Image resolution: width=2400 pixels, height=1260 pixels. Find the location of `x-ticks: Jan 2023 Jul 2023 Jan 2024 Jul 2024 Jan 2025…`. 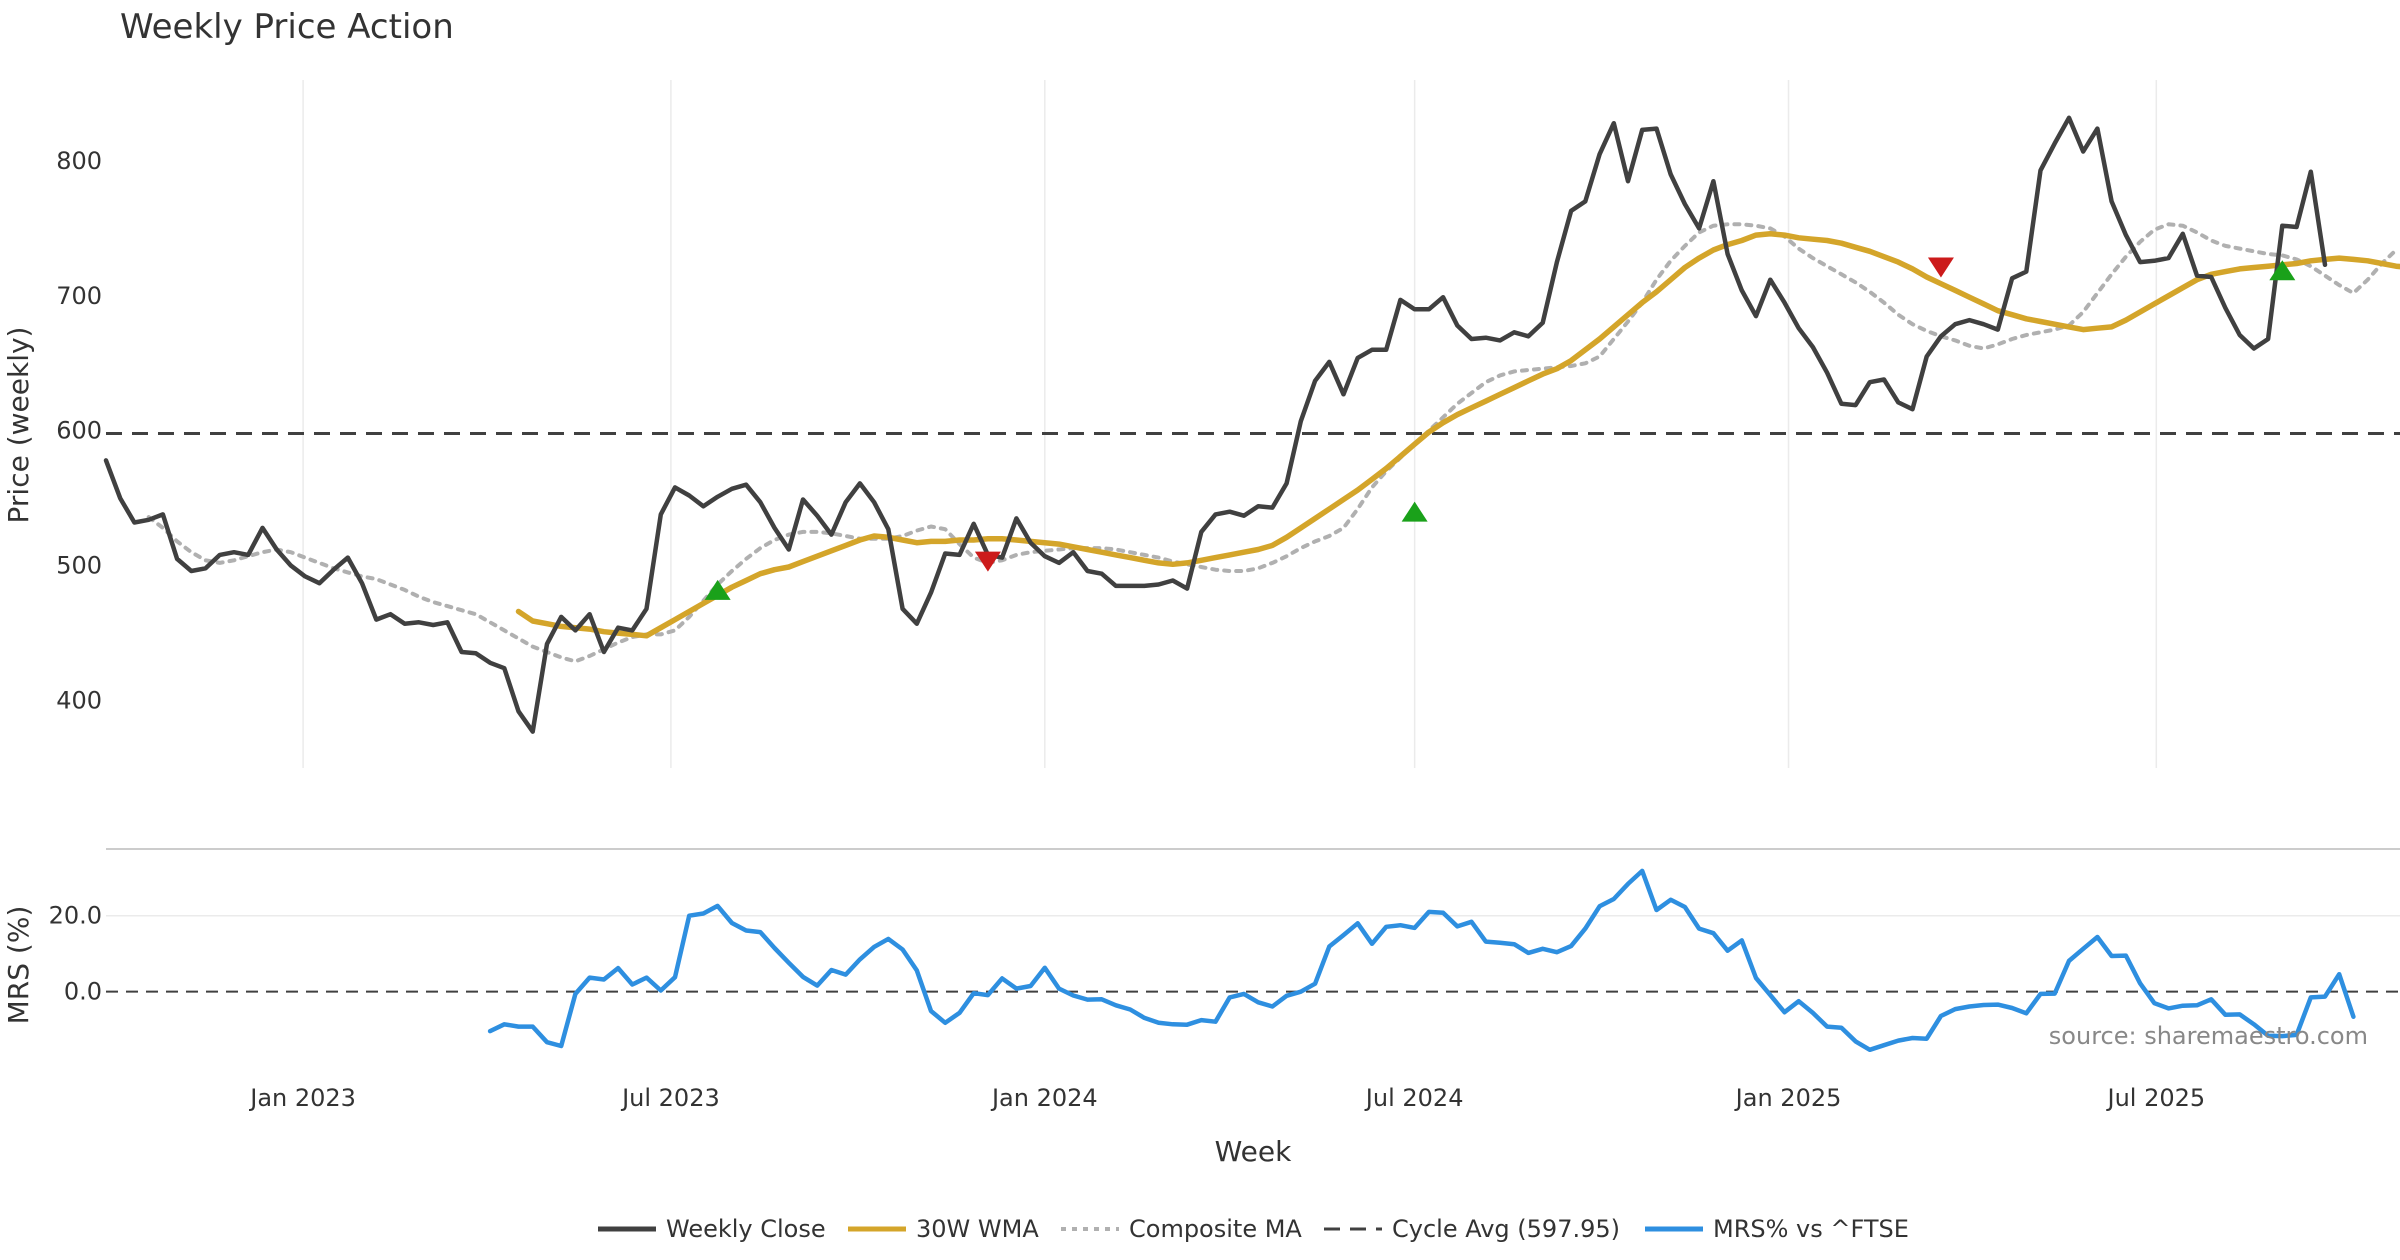

x-ticks: Jan 2023 Jul 2023 Jan 2024 Jul 2024 Jan 2025… is located at coordinates (1226, 1098).